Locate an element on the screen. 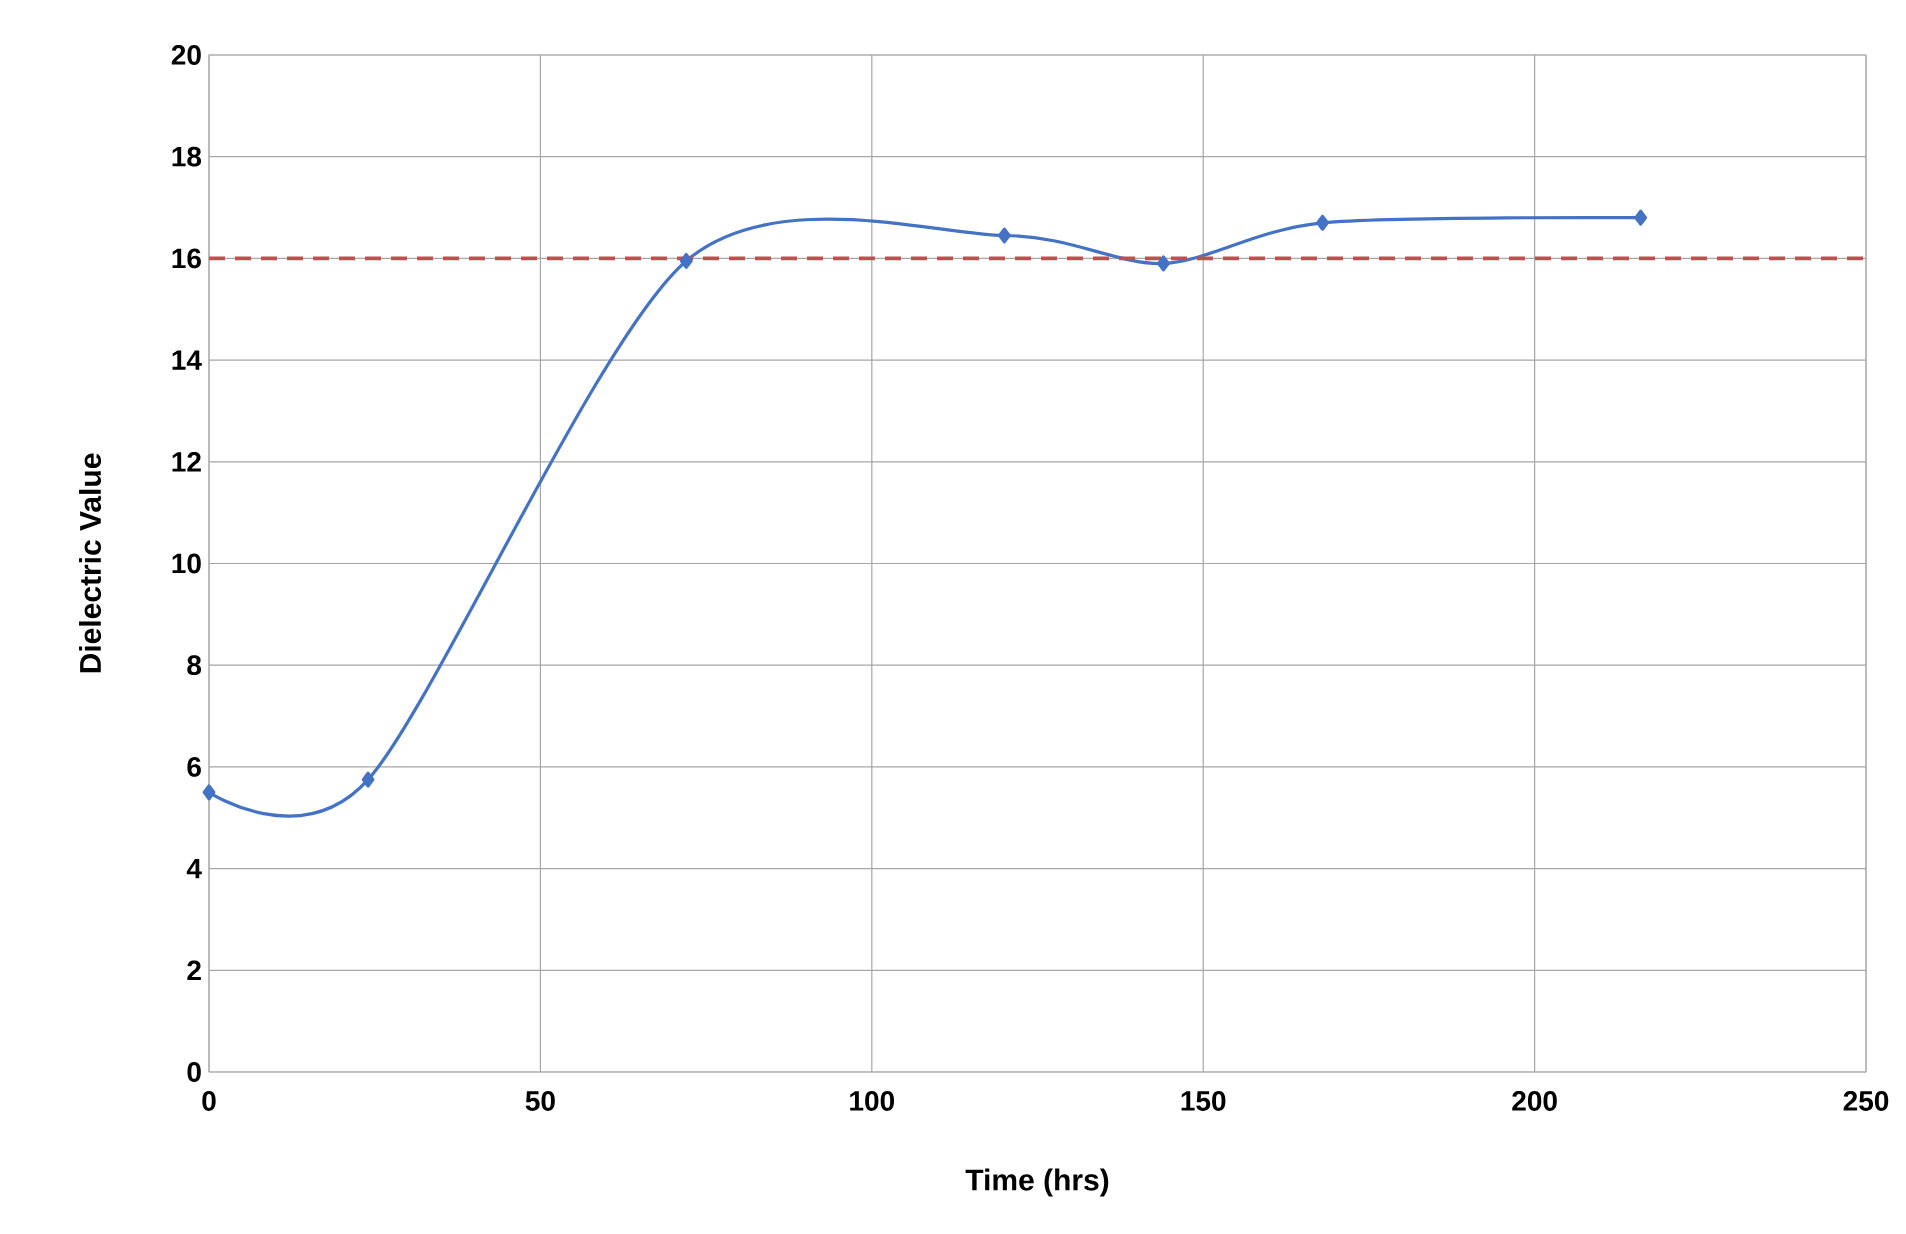 This screenshot has height=1234, width=1906. y-tick-label: 10 is located at coordinates (186, 563).